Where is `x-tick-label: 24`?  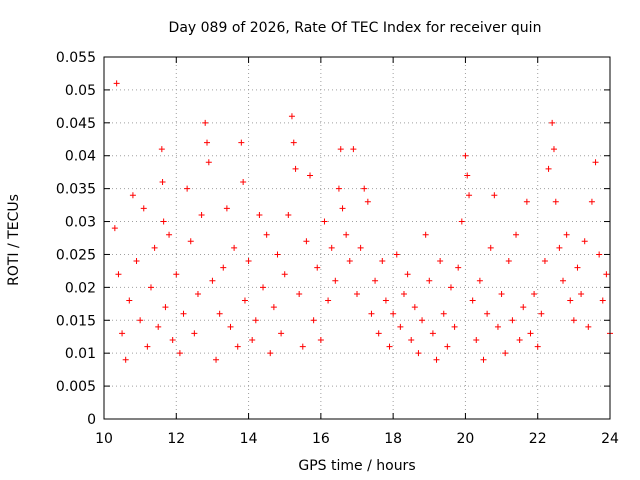 x-tick-label: 24 is located at coordinates (610, 439).